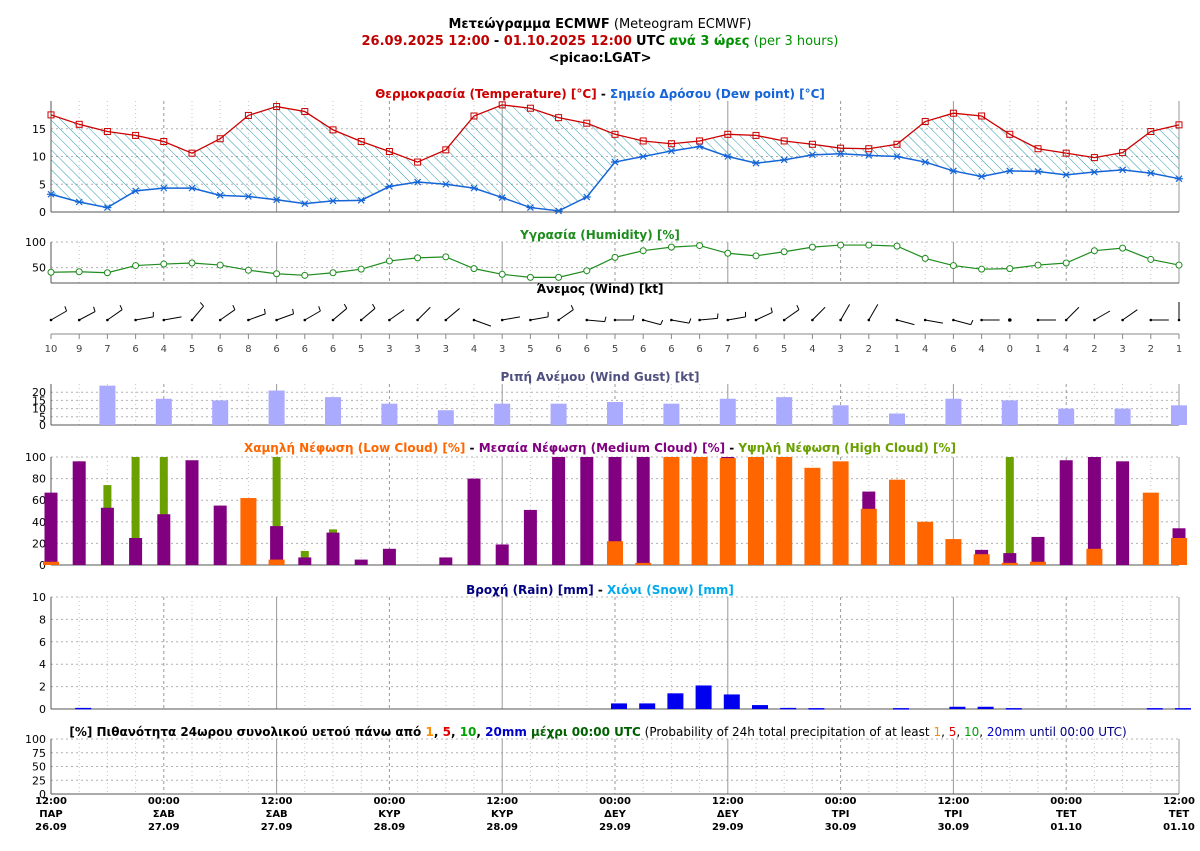 This screenshot has height=851, width=1200. Describe the element at coordinates (1179, 814) in the screenshot. I see `time-axis-label: 12:00 ΤΕΤ 01.10` at that location.